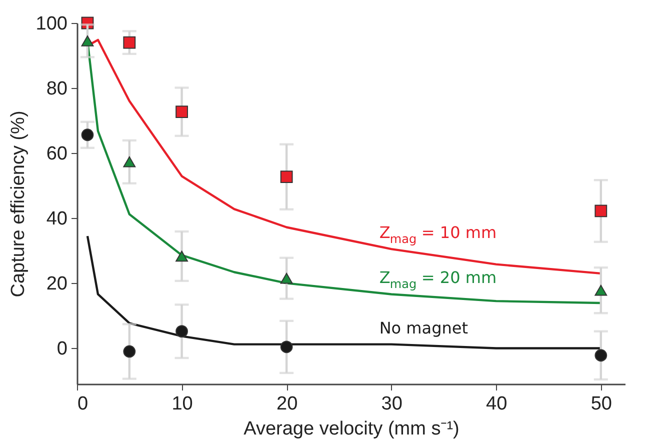  Describe the element at coordinates (601, 404) in the screenshot. I see `x-tick-label: 50` at that location.